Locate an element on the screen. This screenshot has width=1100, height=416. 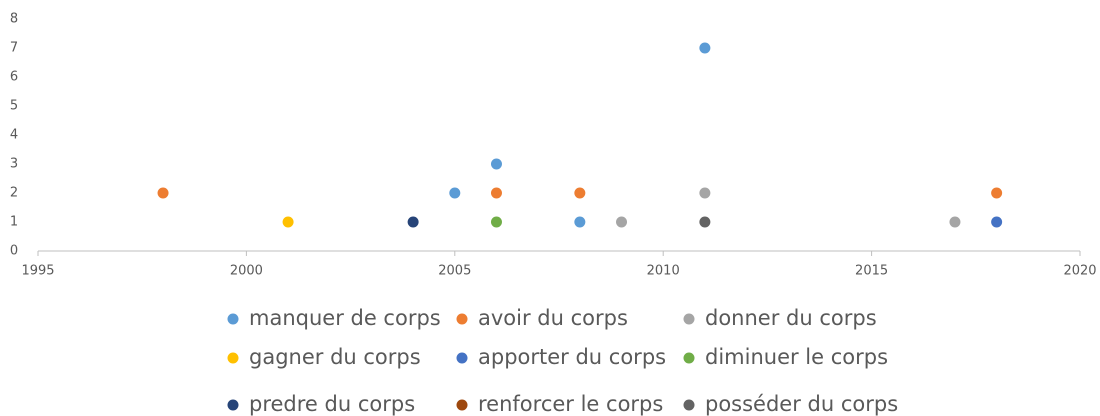
legend-label: predre du corps is located at coordinates (332, 404).